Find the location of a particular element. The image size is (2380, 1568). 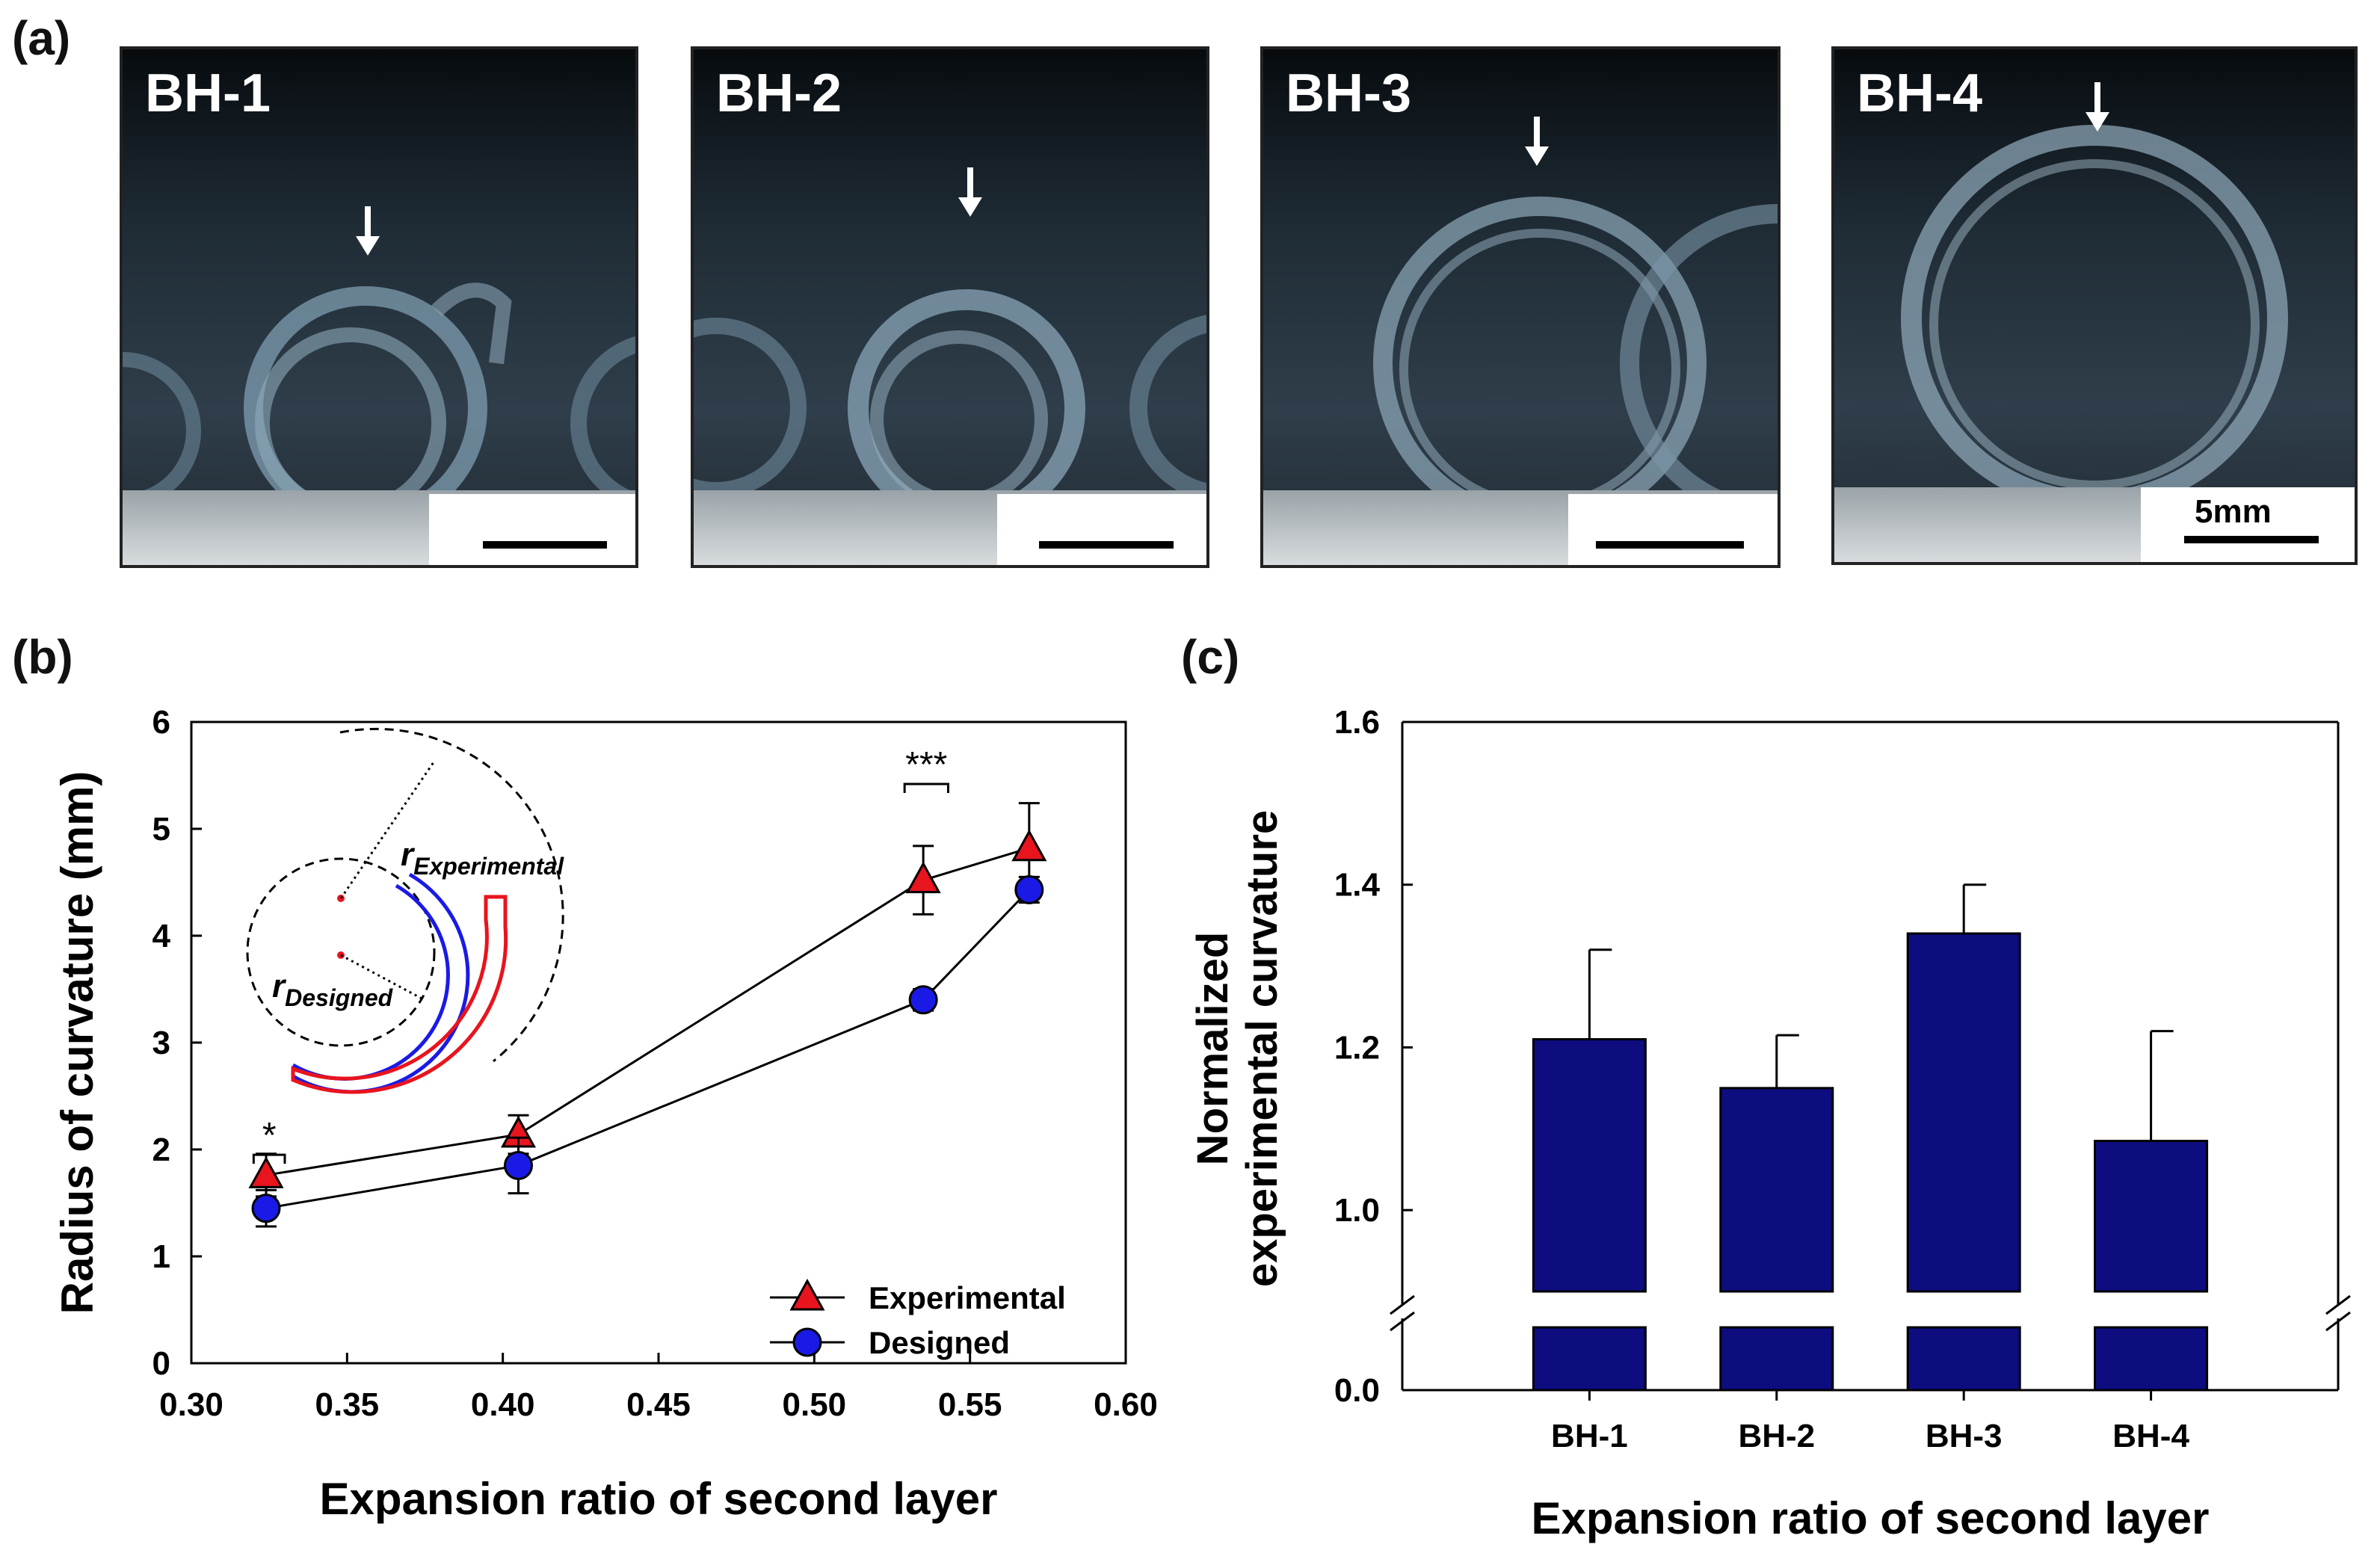

y-axis-label: Radius of curvature (mm) is located at coordinates (77, 1043).